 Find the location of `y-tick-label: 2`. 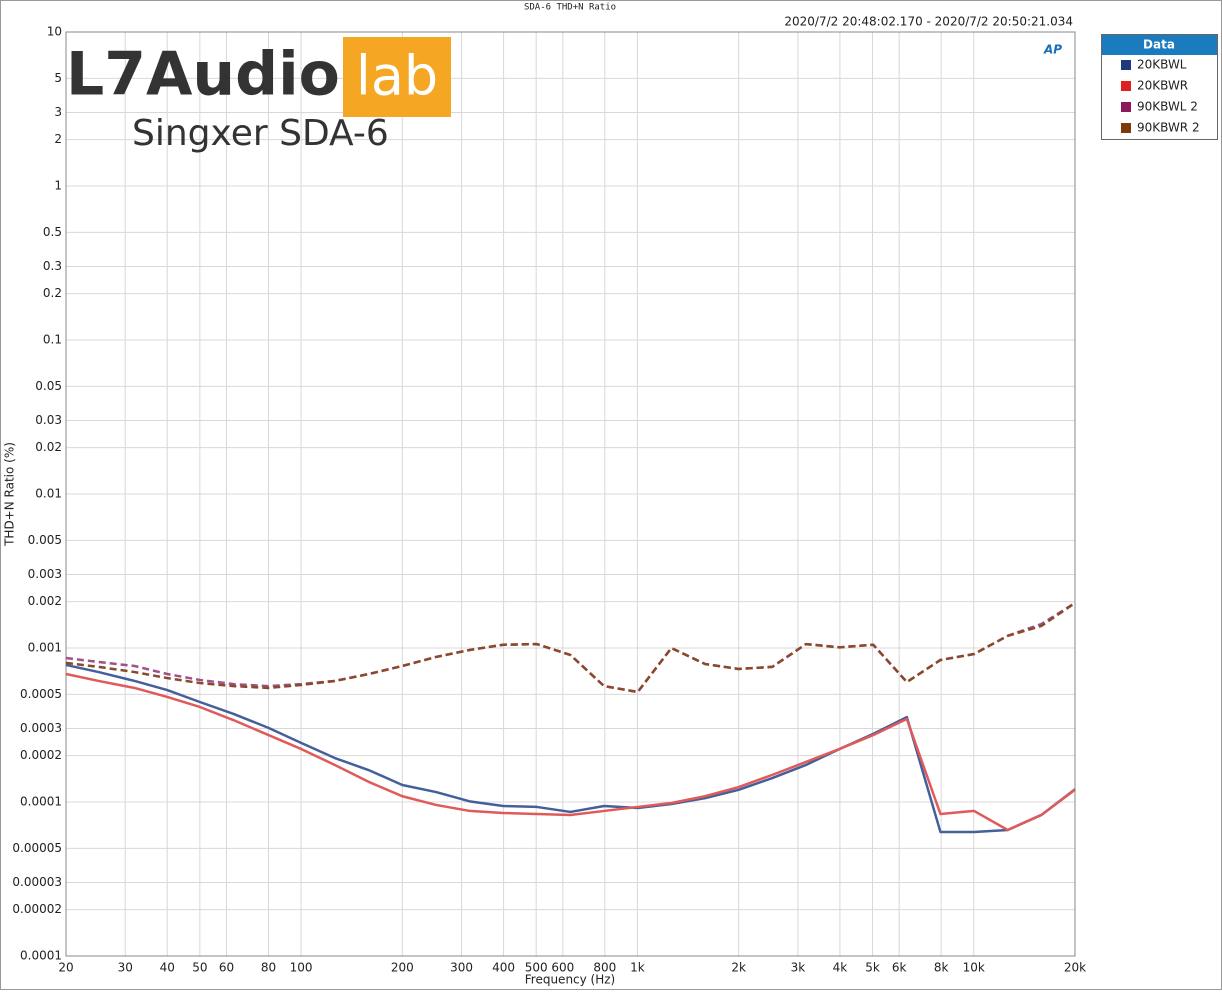

y-tick-label: 2 is located at coordinates (58, 139).